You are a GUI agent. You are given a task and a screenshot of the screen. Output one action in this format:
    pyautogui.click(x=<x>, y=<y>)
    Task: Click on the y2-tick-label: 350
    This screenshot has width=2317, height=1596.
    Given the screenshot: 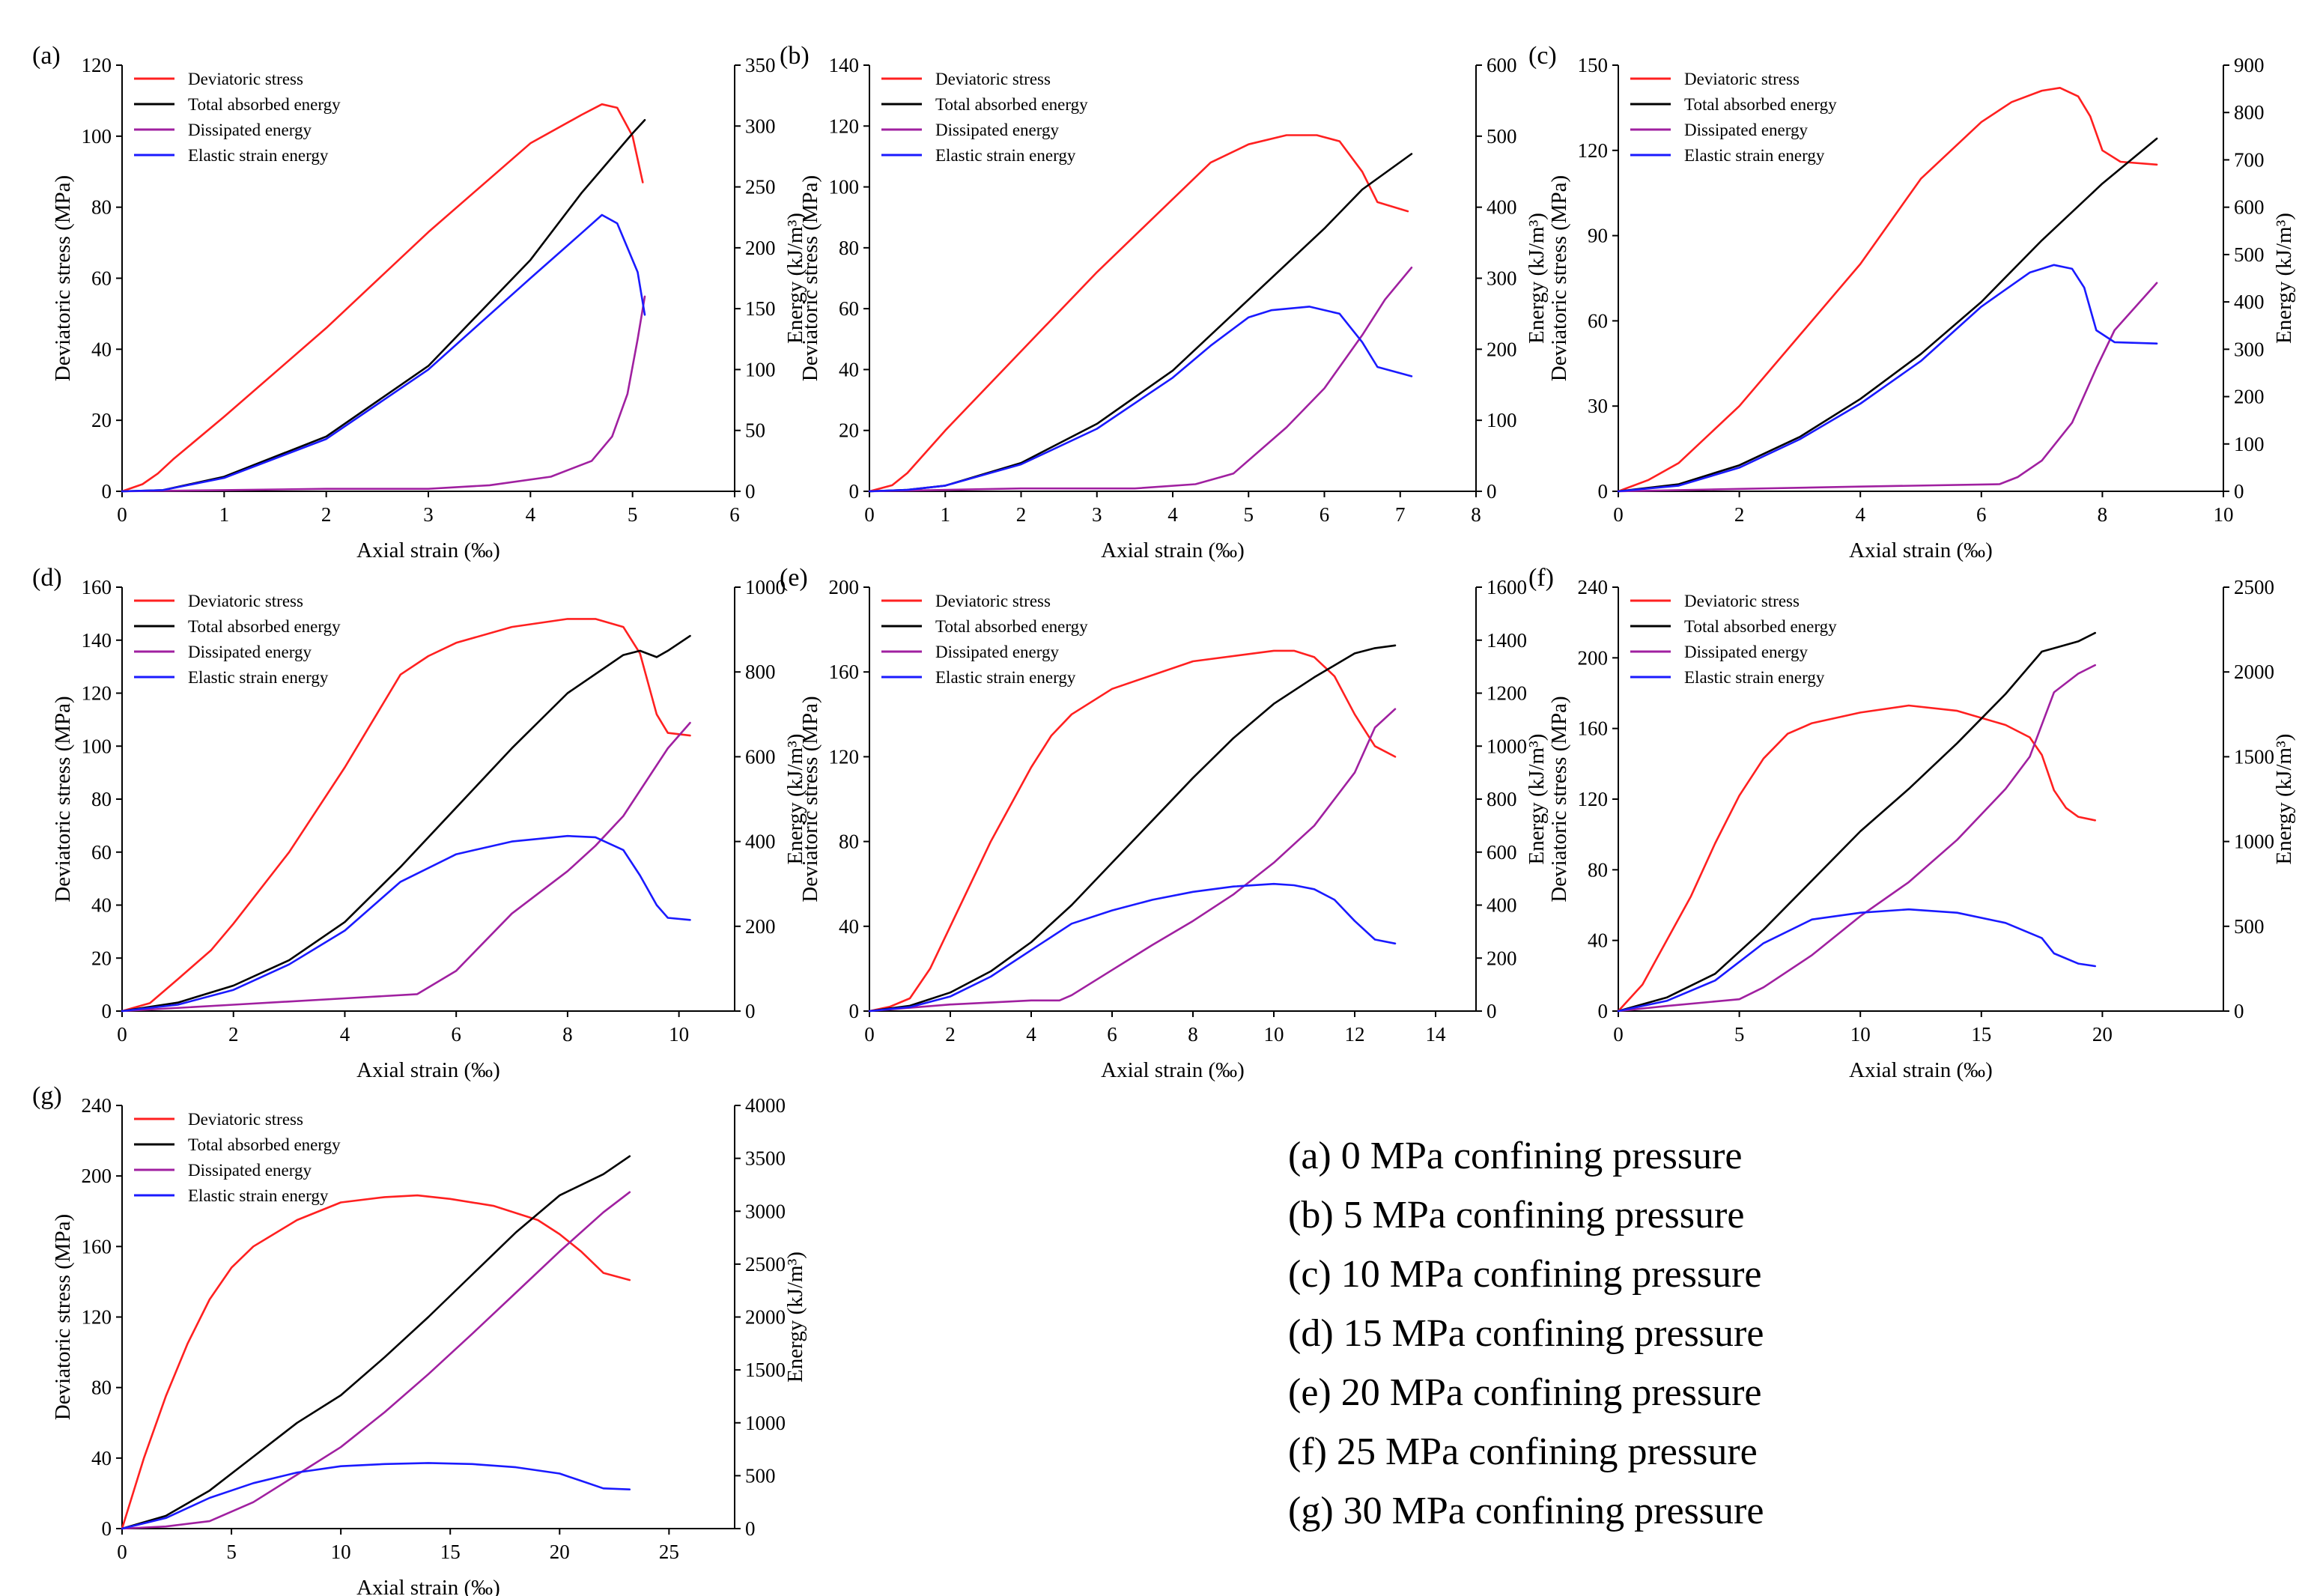 What is the action you would take?
    pyautogui.click(x=760, y=65)
    